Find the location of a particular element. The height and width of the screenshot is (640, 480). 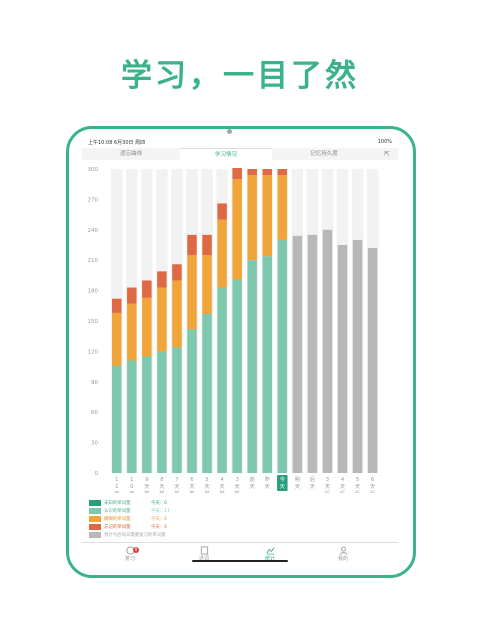

y-tick-label: 210 is located at coordinates (93, 261).